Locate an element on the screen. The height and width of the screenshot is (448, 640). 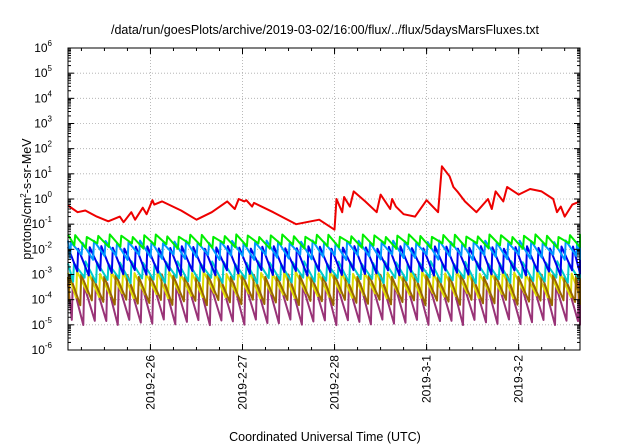
y-tick-exponent: 5 is located at coordinates (50, 68).